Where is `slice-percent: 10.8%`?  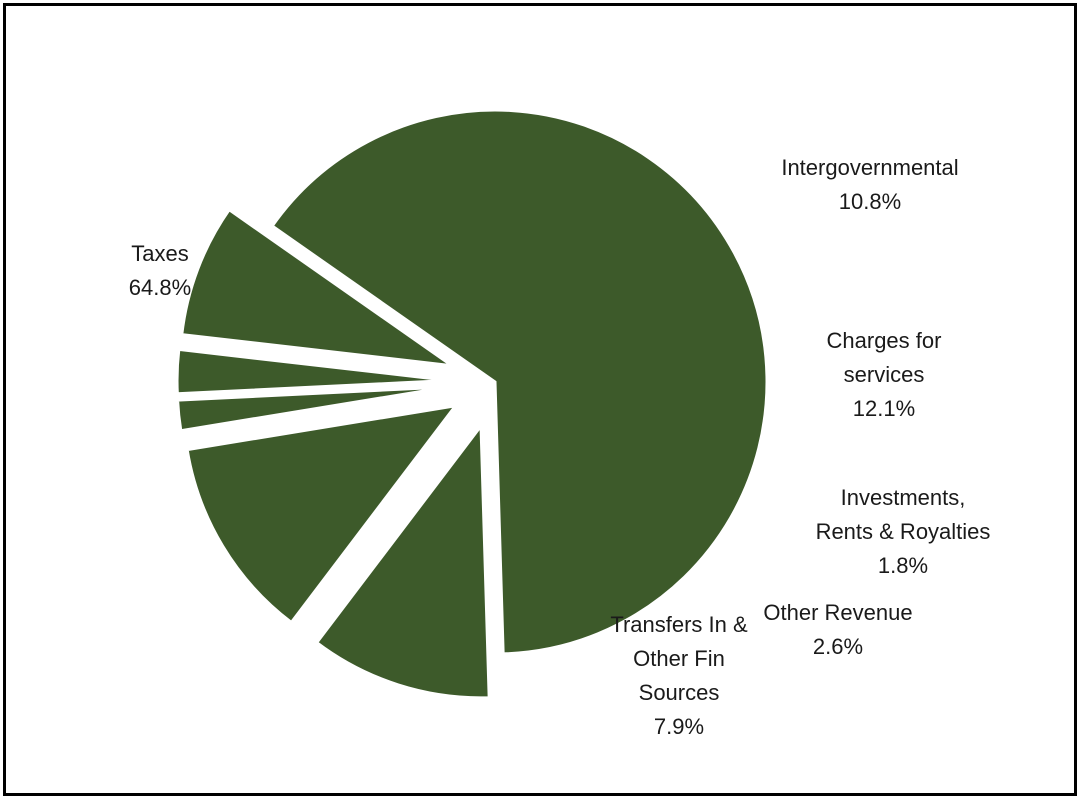 slice-percent: 10.8% is located at coordinates (870, 201).